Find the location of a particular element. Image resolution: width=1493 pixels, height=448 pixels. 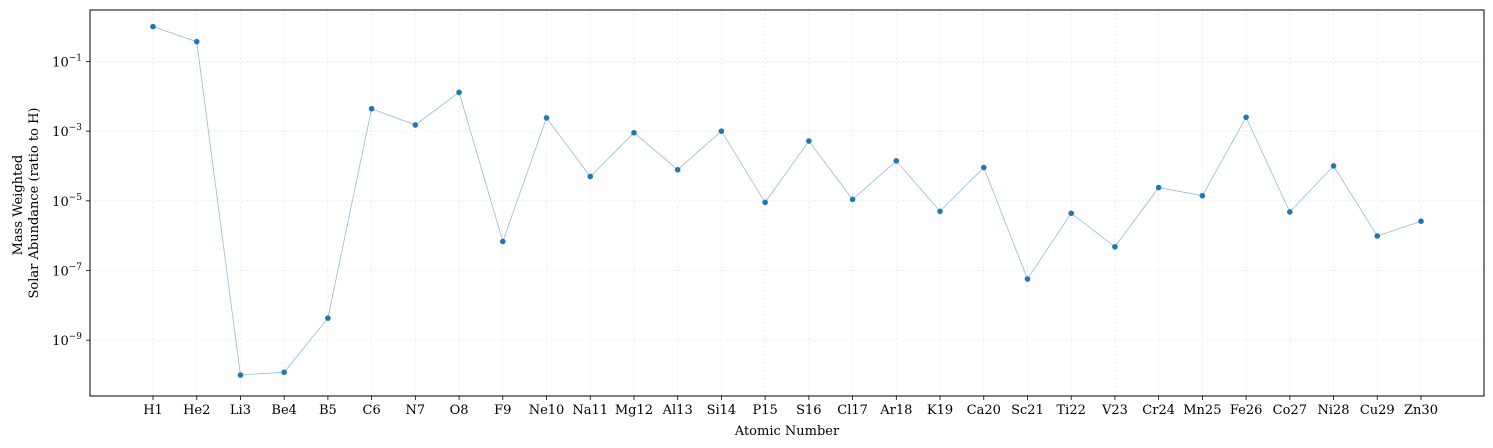

x-tick-label: K19 is located at coordinates (940, 410).